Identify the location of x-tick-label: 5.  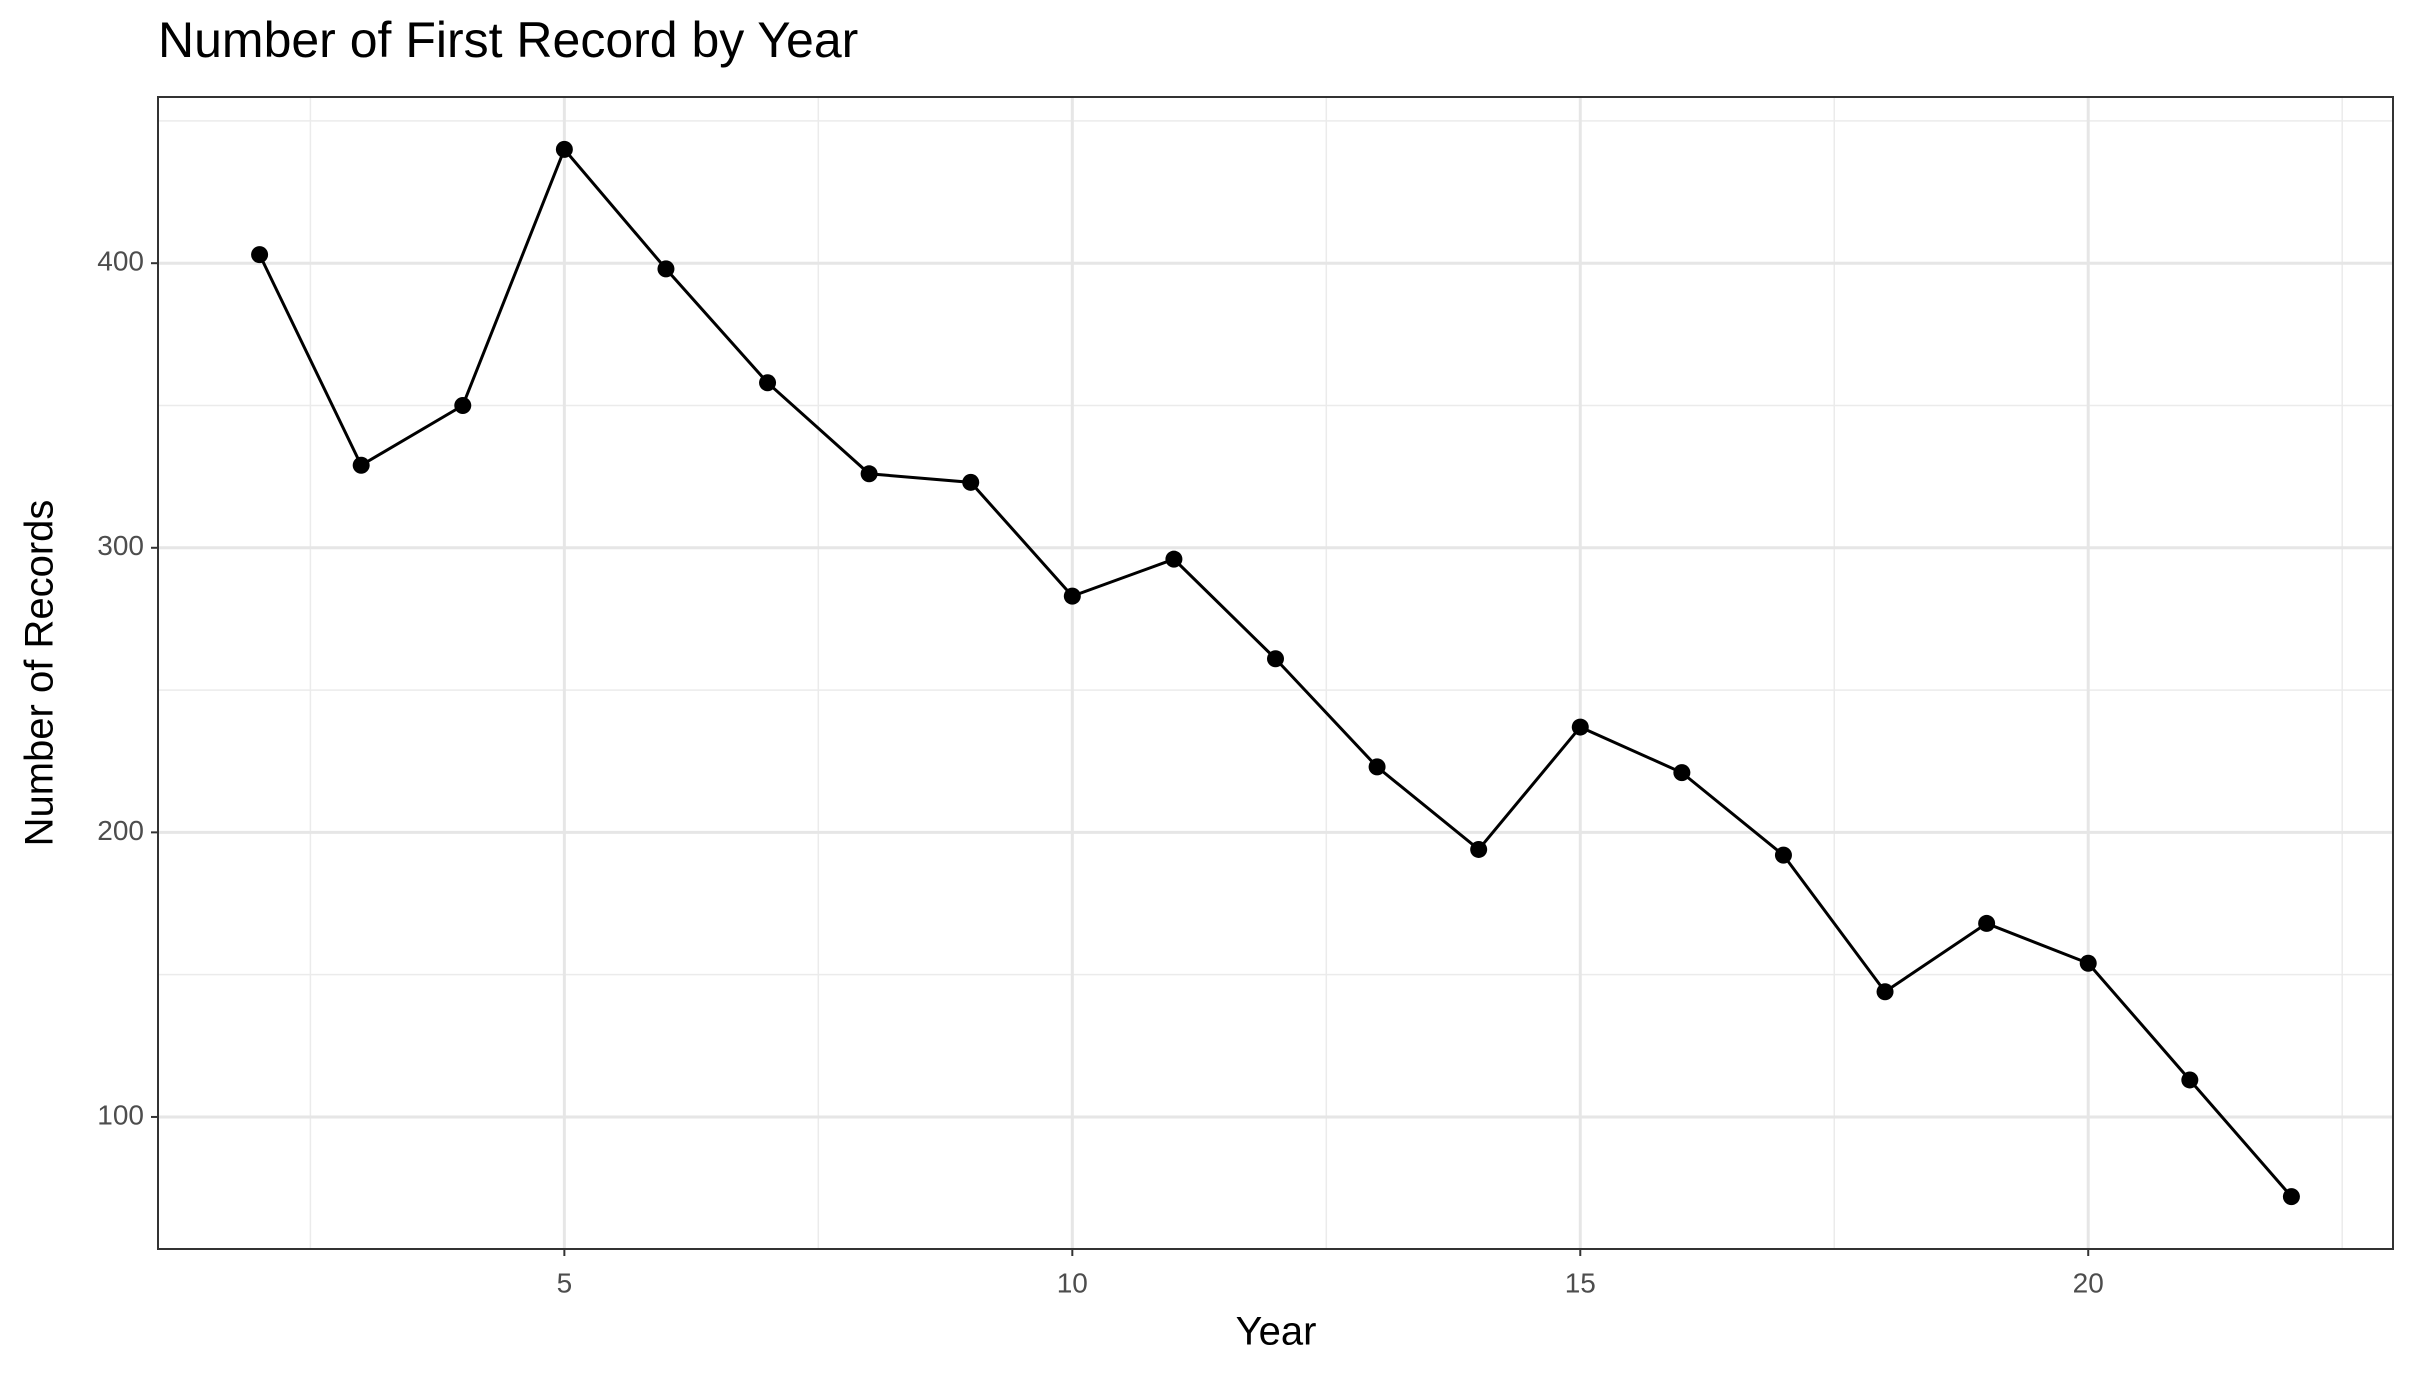
(565, 1282).